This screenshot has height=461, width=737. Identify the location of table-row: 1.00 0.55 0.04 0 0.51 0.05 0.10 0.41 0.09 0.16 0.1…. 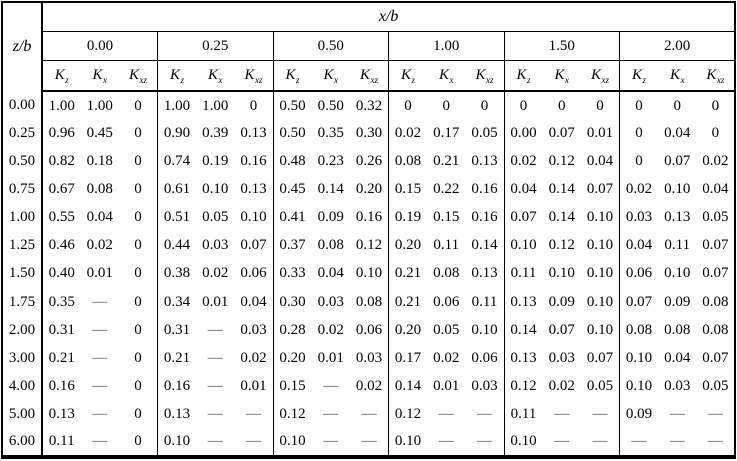
(368, 217).